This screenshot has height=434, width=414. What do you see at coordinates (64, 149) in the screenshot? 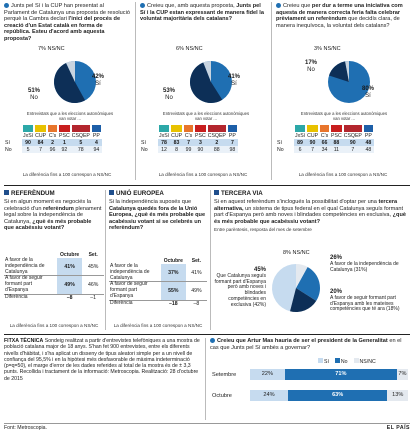
I see `table-cell: 92` at bounding box center [64, 149].